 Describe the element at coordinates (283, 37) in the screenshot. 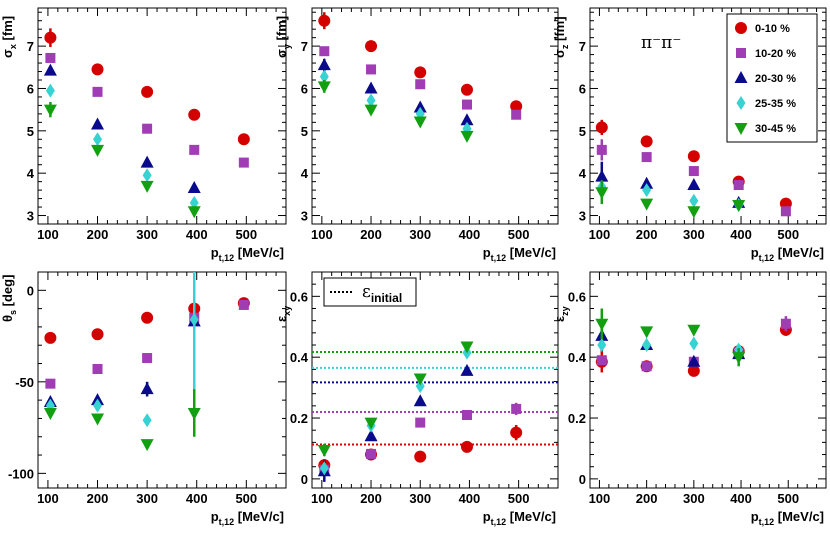

I see `y-axis-label: σy [fm]` at that location.